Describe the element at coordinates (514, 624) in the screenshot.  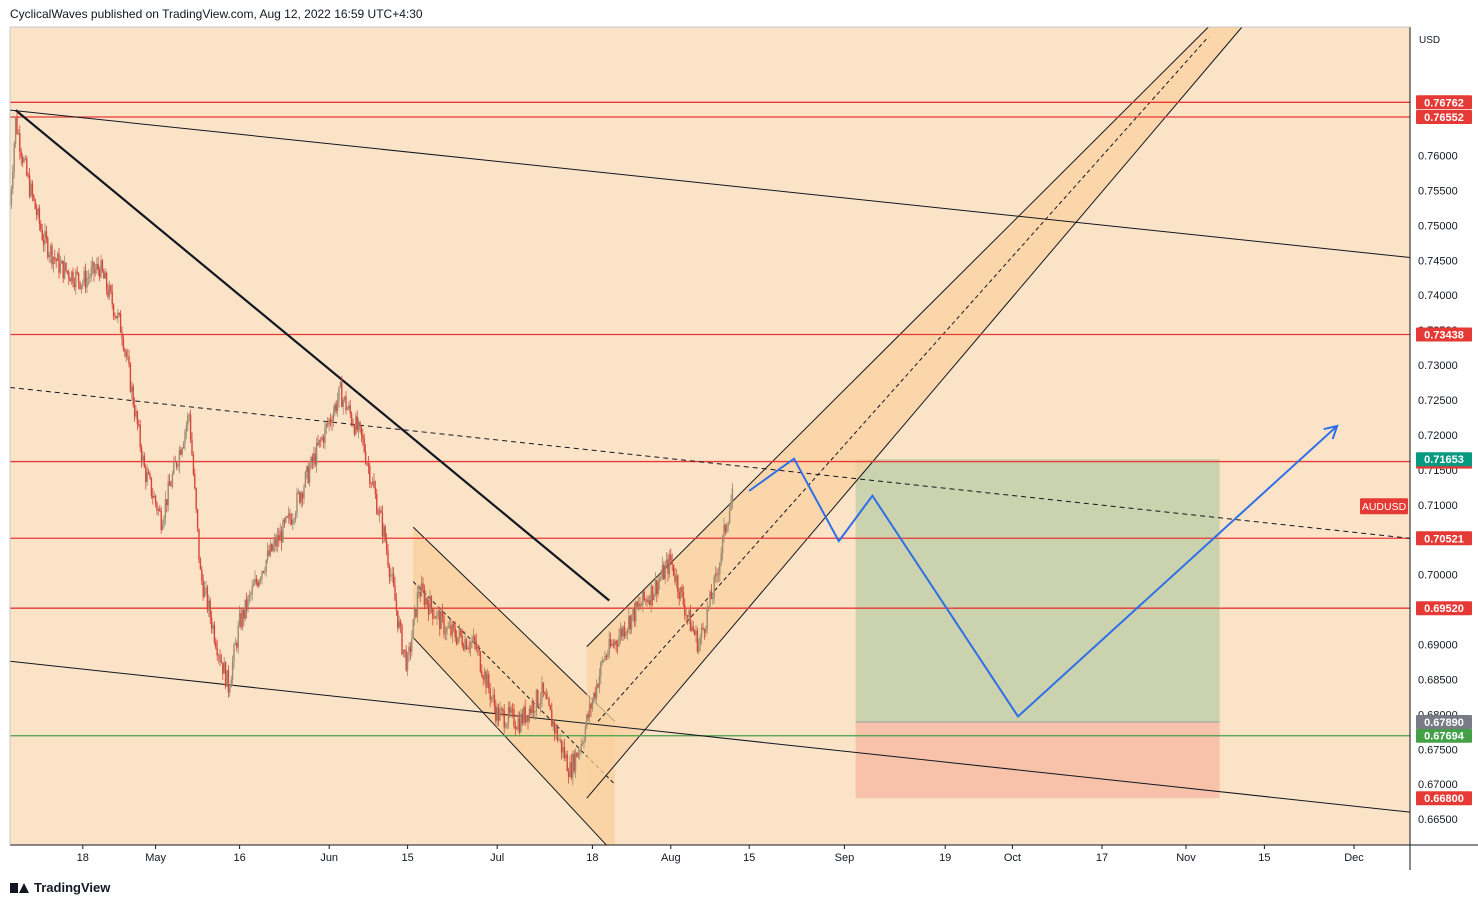
I see `descending-channel-upper-line` at that location.